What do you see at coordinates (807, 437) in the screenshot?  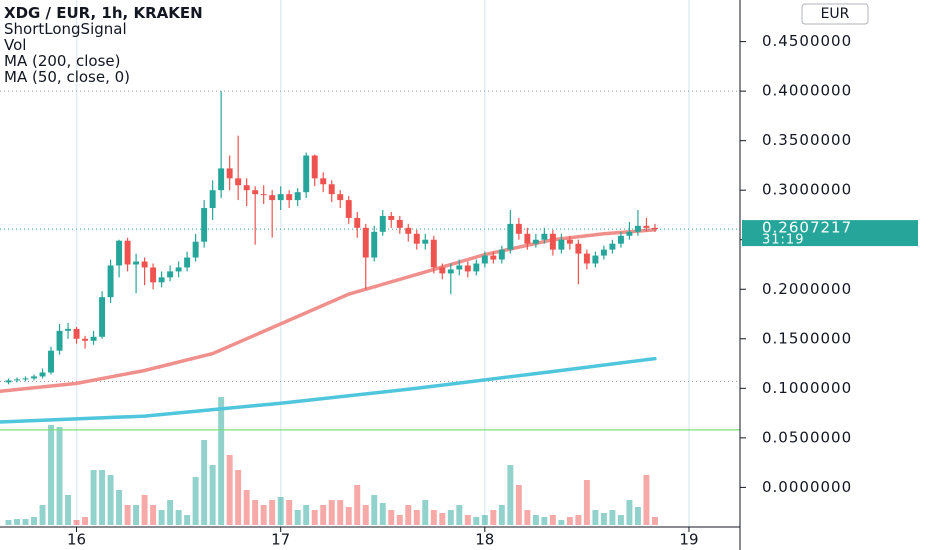 I see `y-tick-label: 0.0500000` at bounding box center [807, 437].